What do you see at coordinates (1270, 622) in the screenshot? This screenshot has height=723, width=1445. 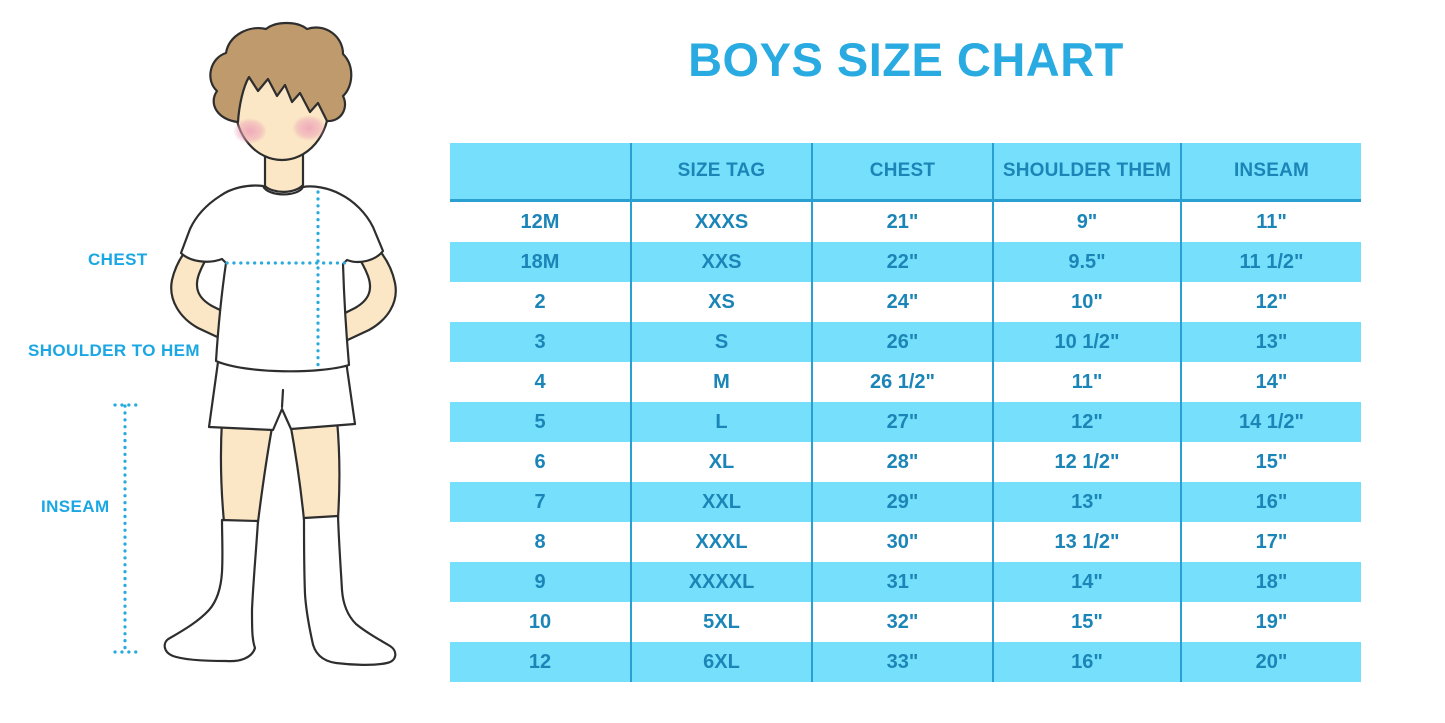 I see `value-cell: 19"` at bounding box center [1270, 622].